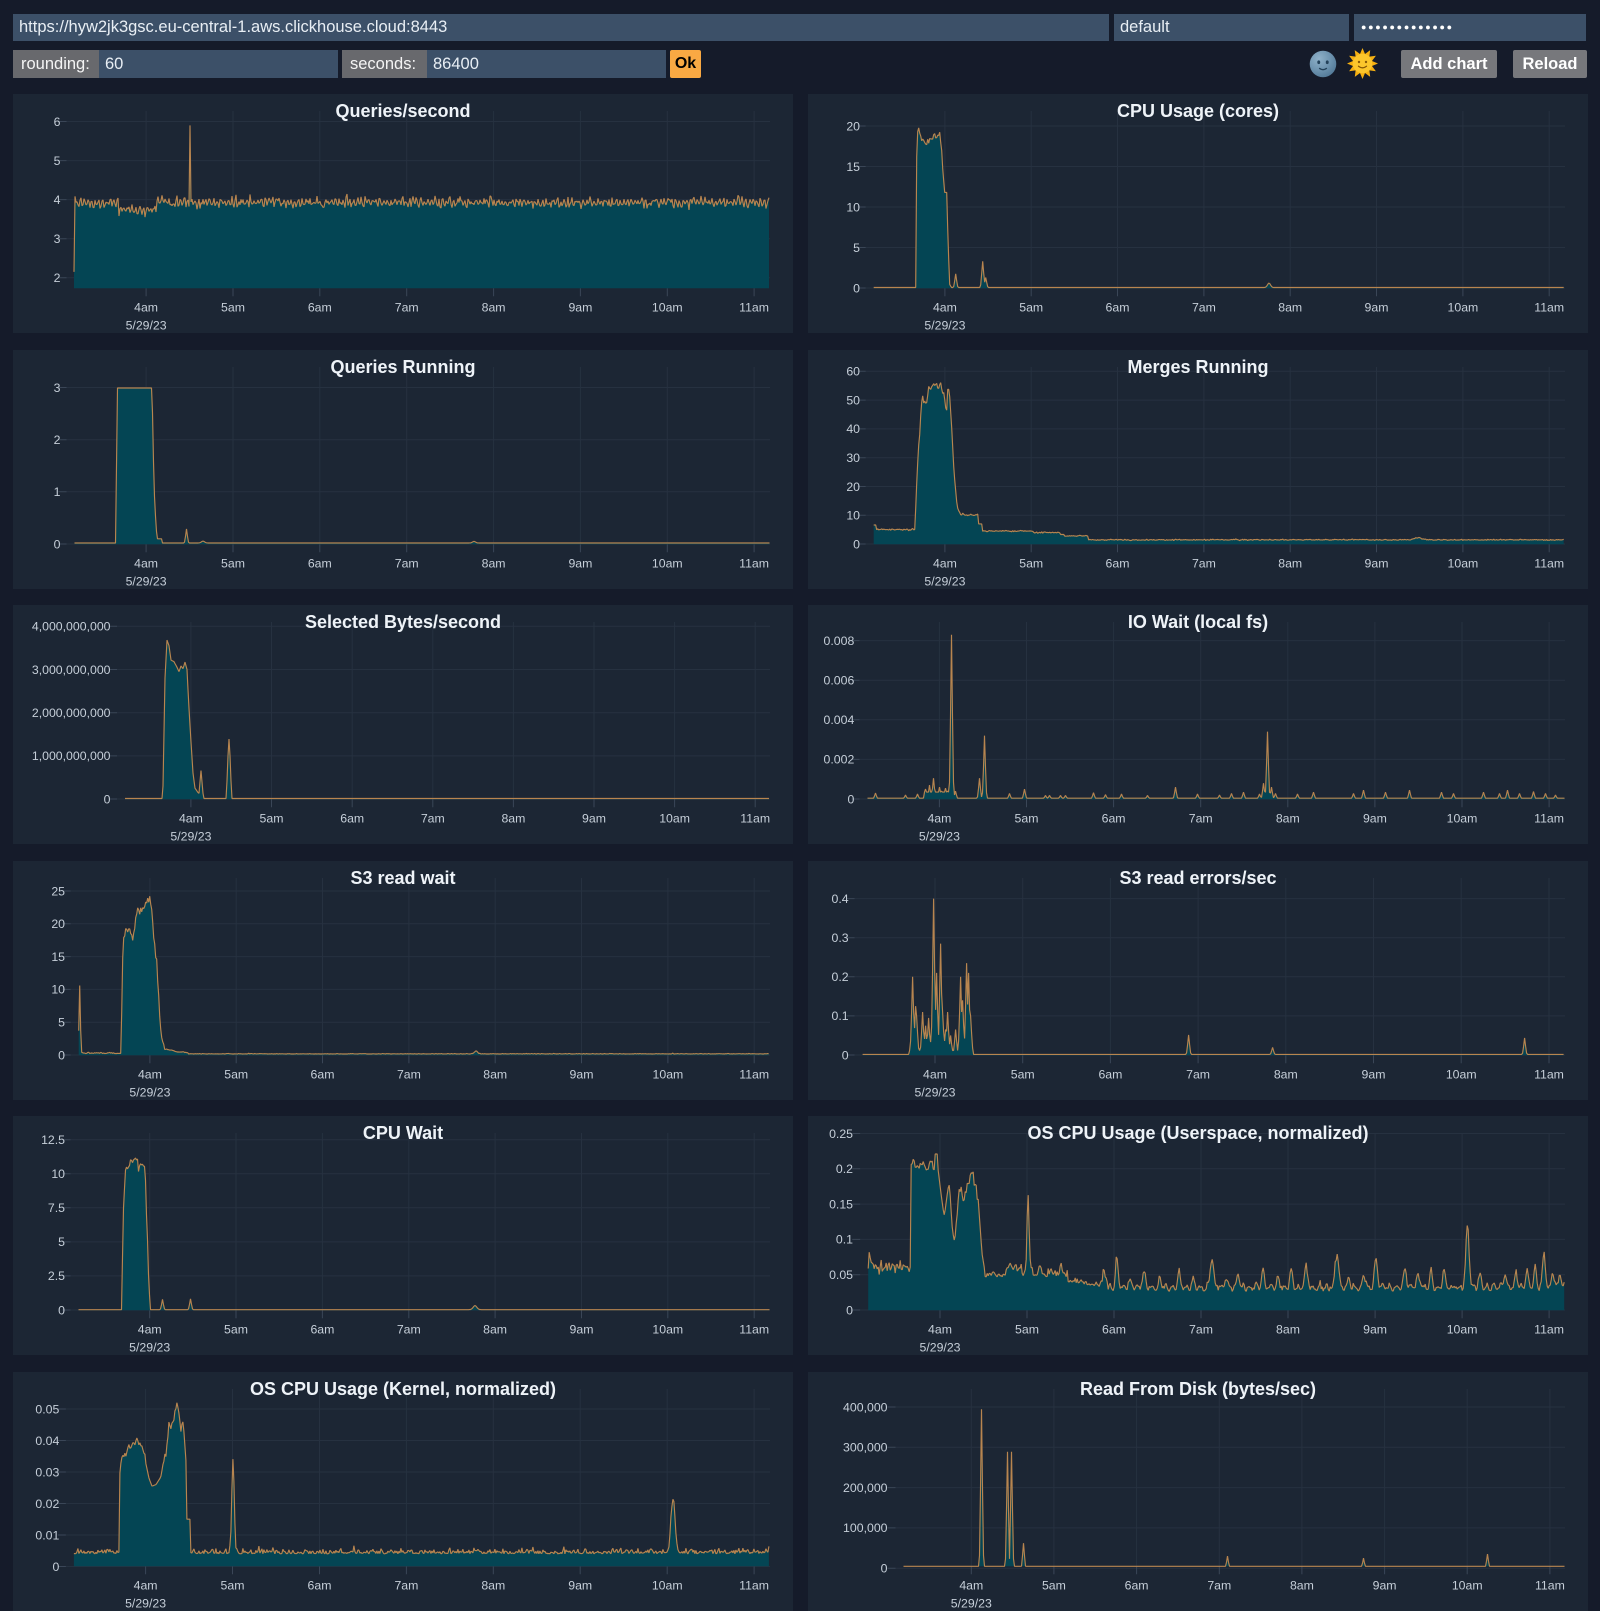 The width and height of the screenshot is (1600, 1611). I want to click on svg-text: 0.02, so click(47, 1503).